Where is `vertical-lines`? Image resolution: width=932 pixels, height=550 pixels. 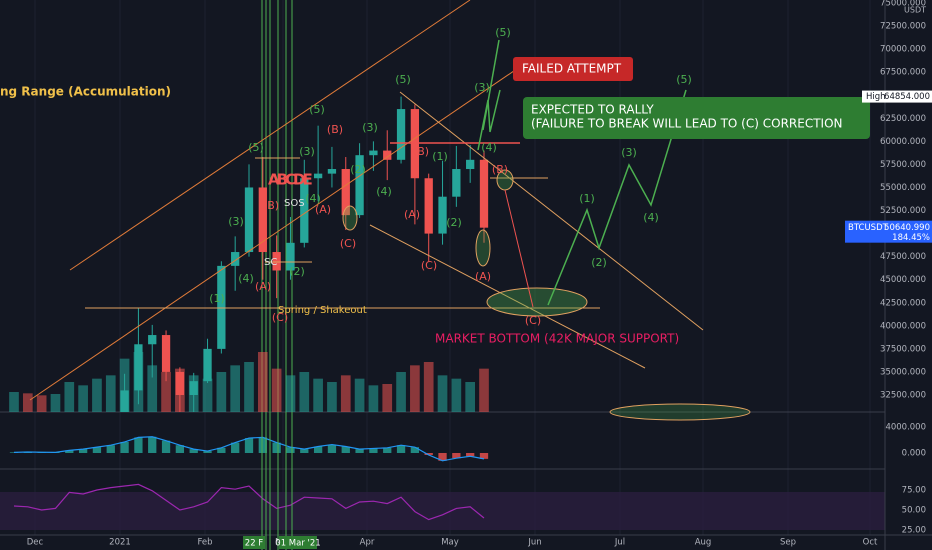 vertical-lines is located at coordinates (277, 275).